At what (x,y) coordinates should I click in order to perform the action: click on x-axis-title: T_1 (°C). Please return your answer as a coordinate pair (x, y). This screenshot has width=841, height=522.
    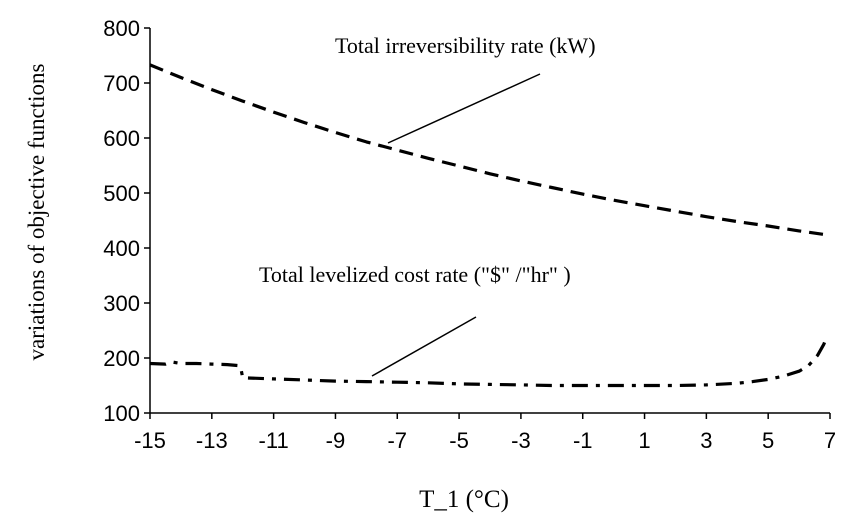
    Looking at the image, I should click on (464, 499).